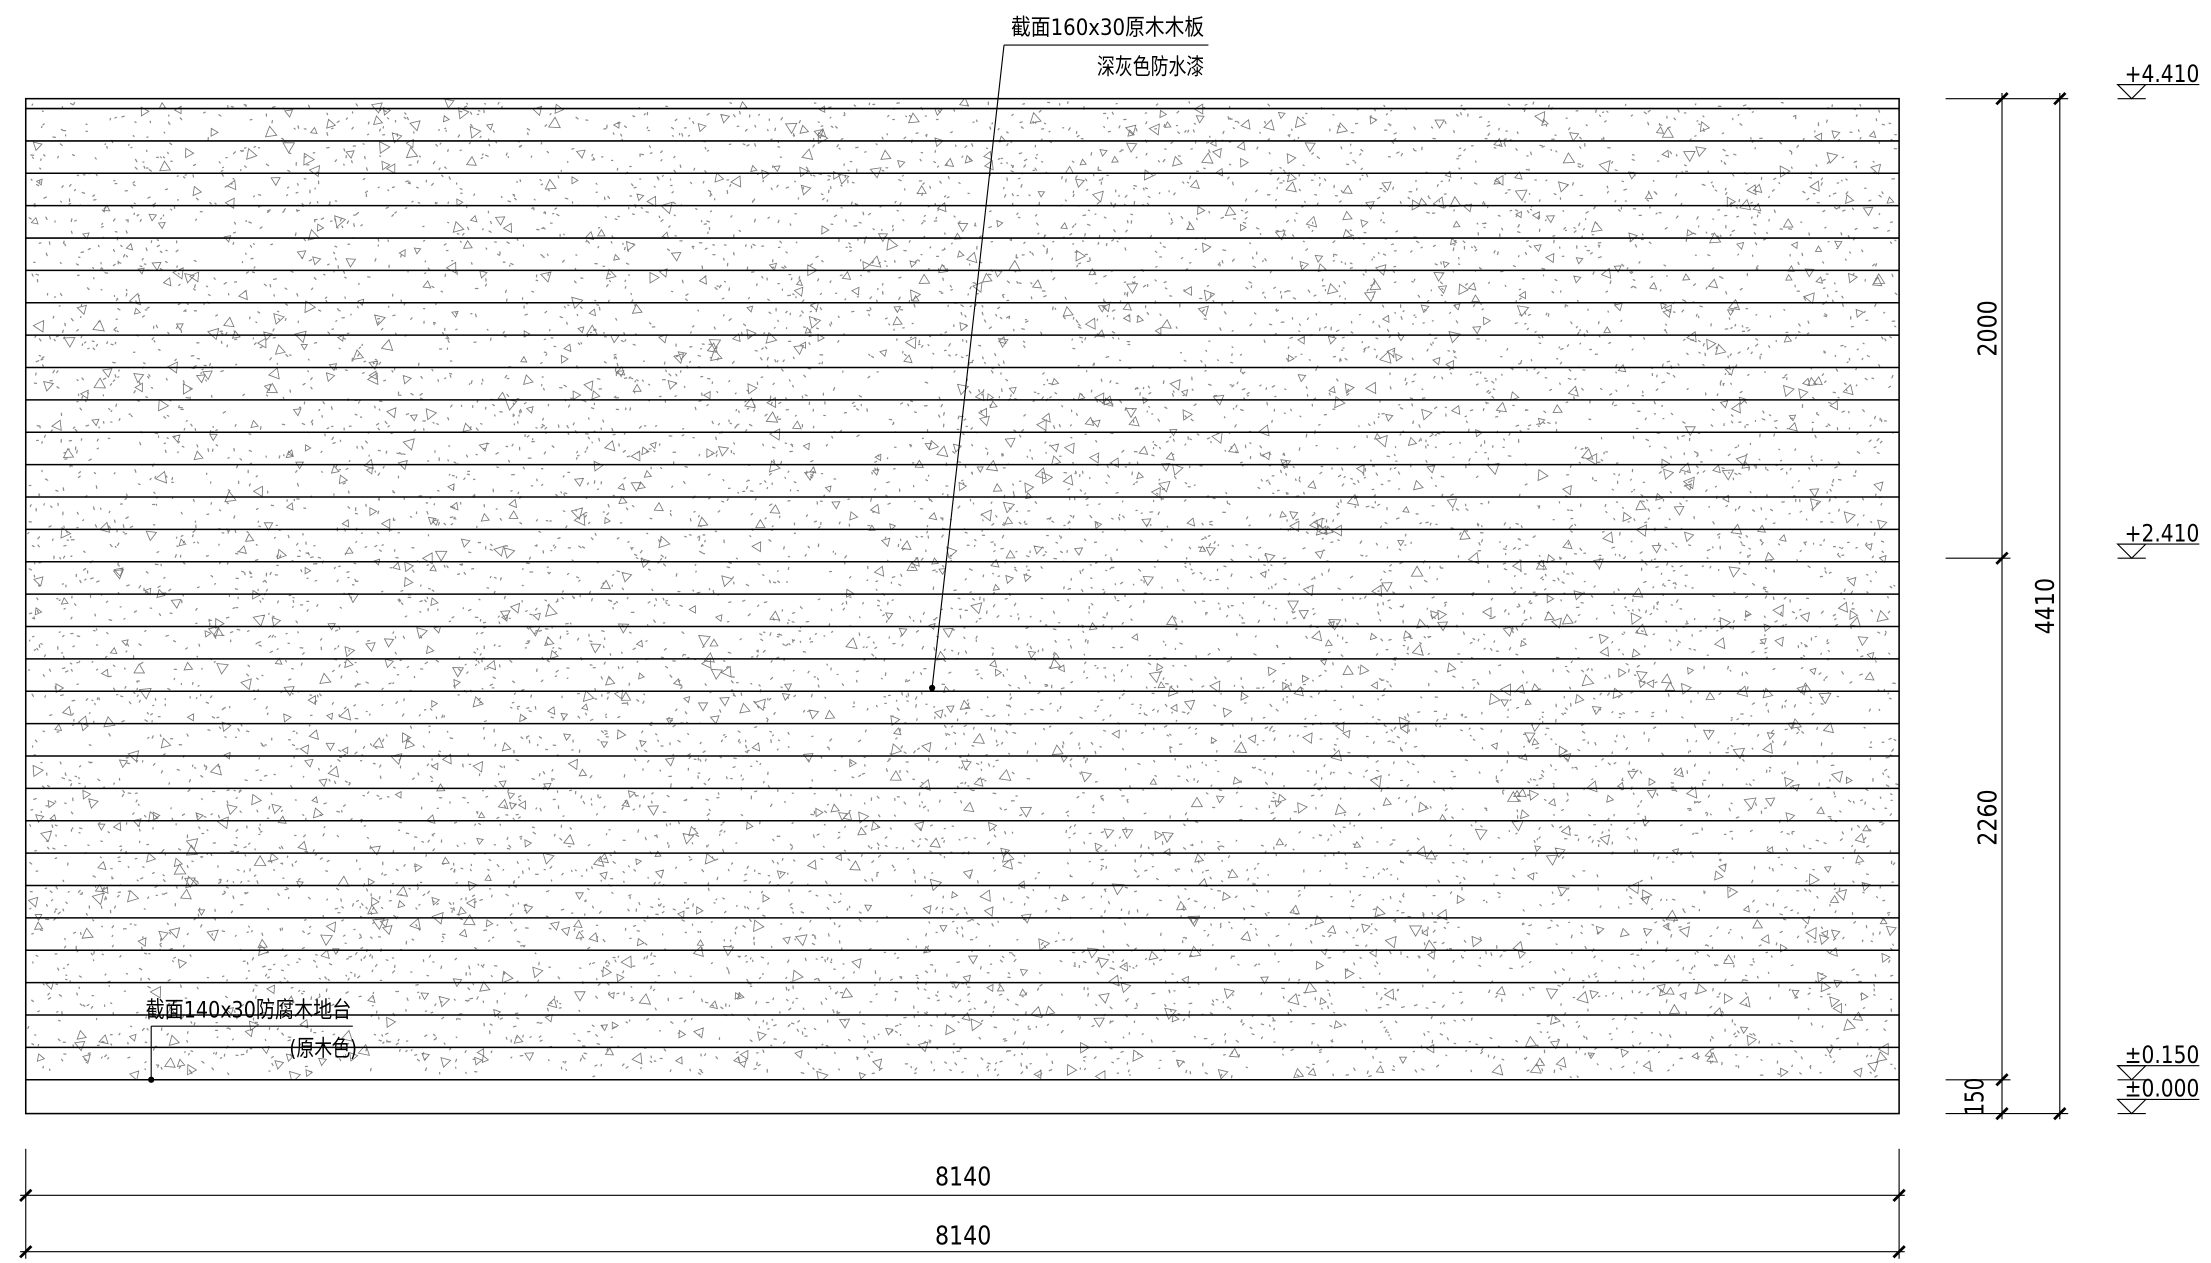  What do you see at coordinates (963, 1176) in the screenshot?
I see `width-dimension-1: 8140` at bounding box center [963, 1176].